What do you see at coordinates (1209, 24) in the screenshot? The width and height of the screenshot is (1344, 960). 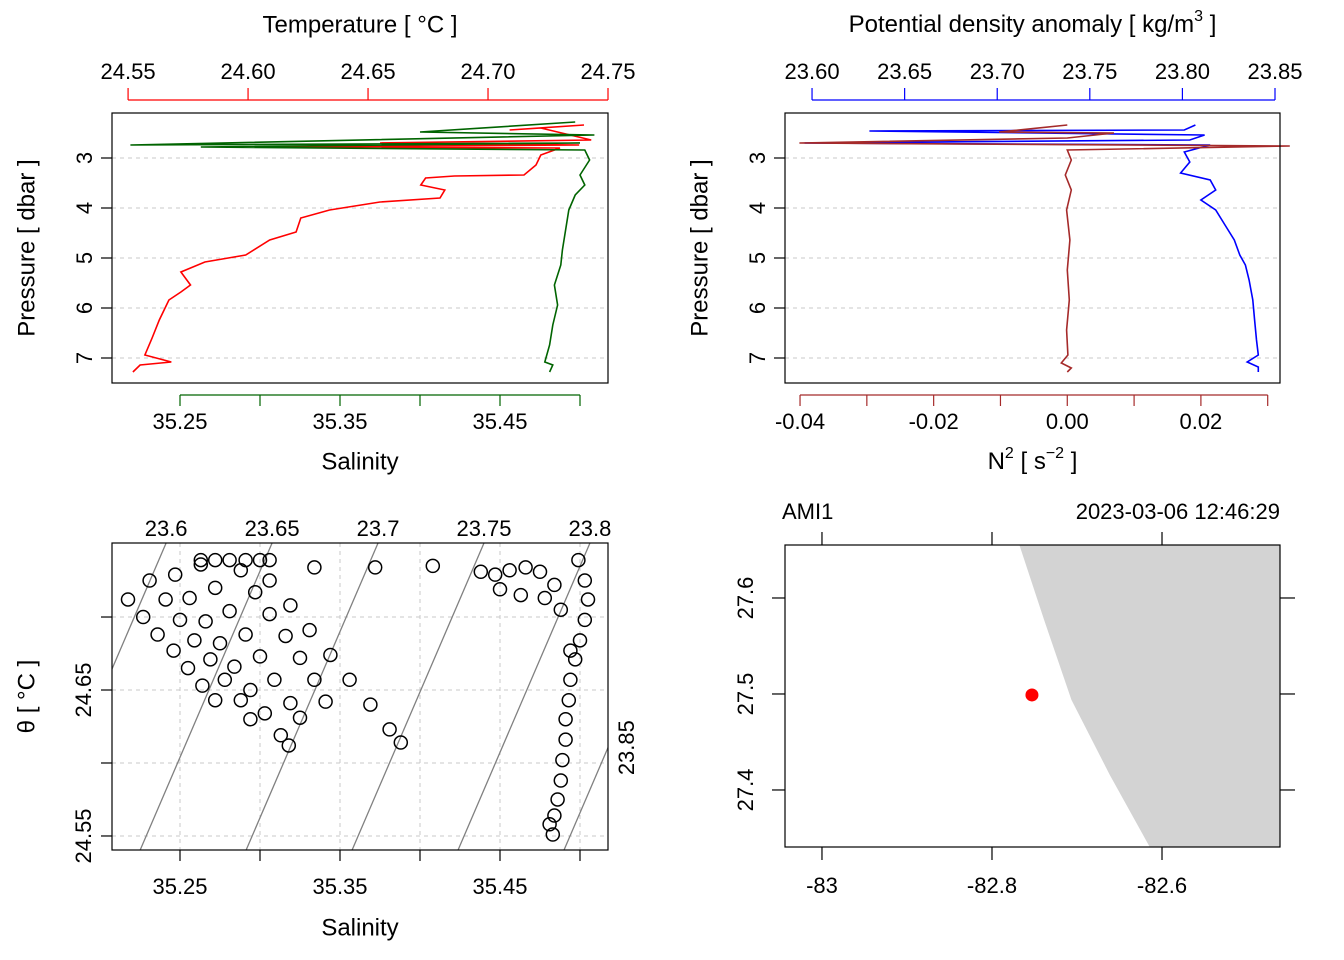 I see `x2-axis-title-part: ]` at bounding box center [1209, 24].